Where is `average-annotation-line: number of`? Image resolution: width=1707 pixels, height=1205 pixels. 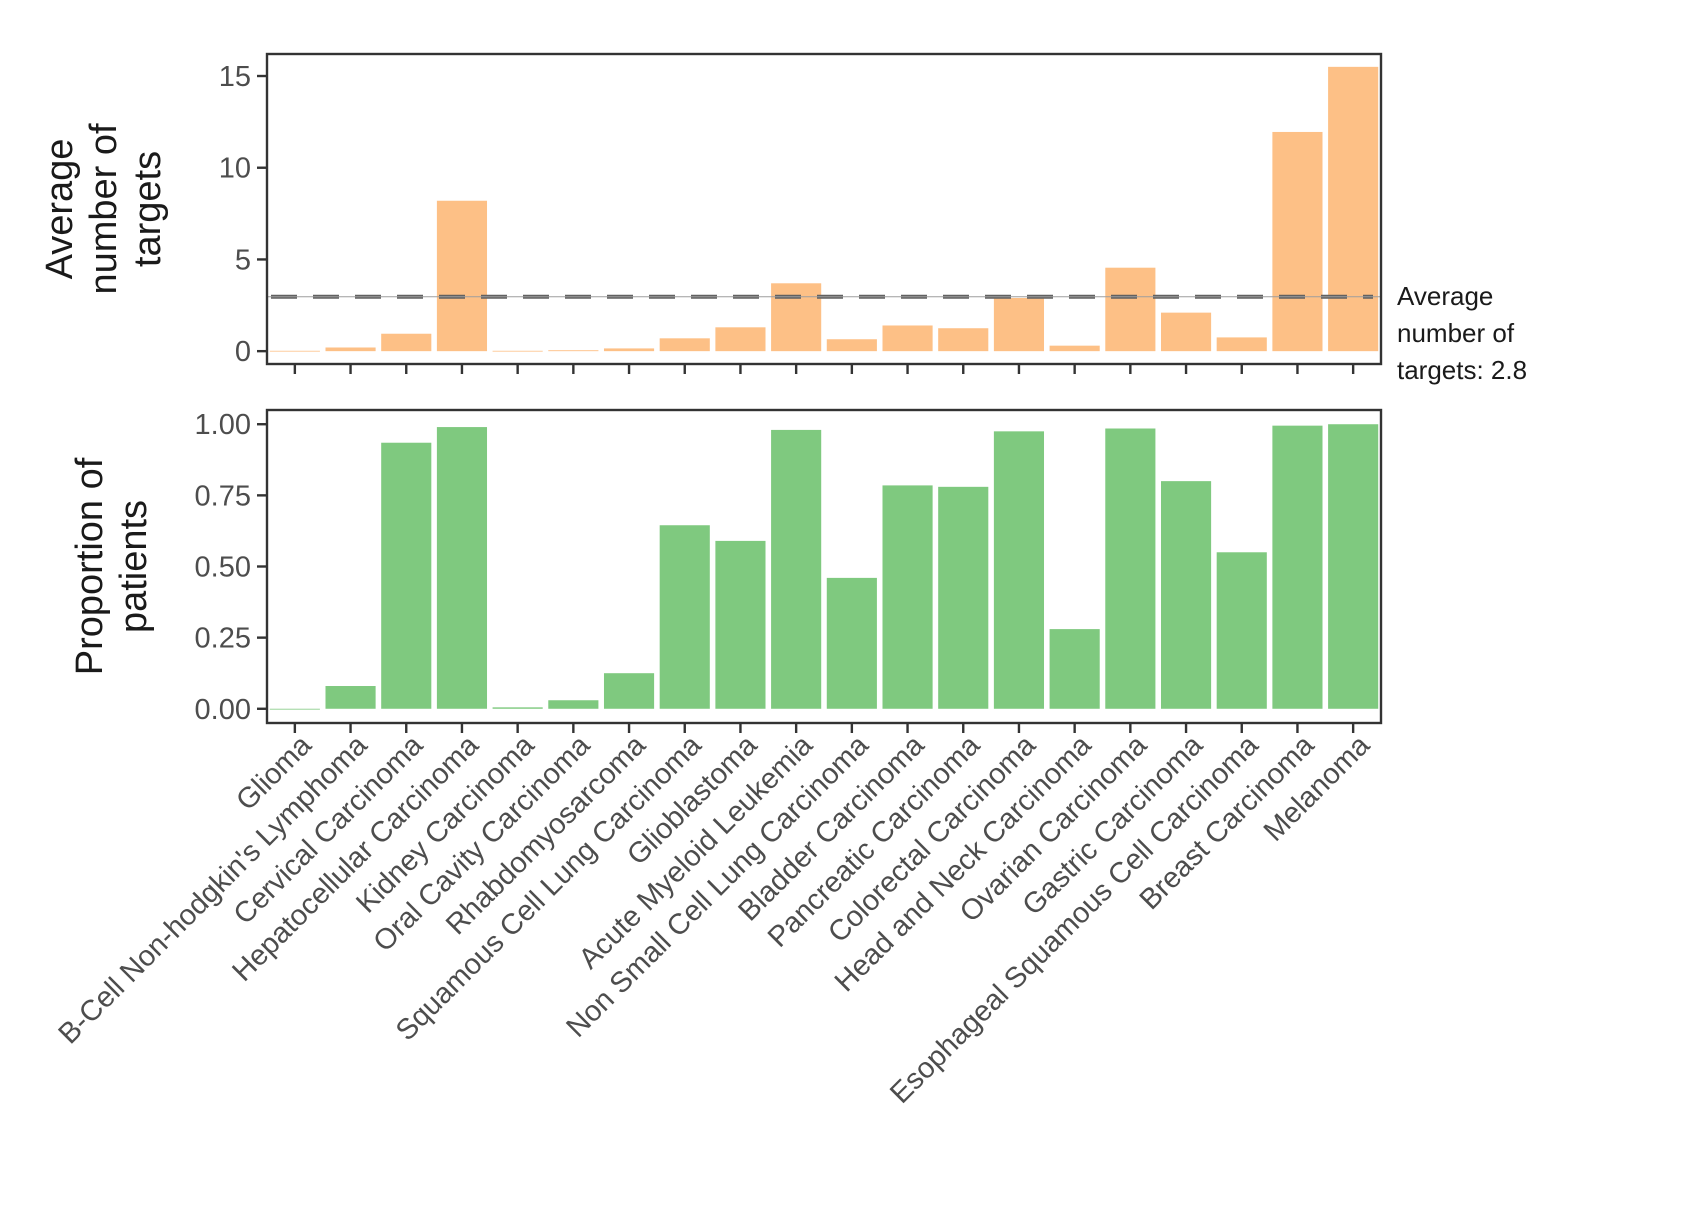 average-annotation-line: number of is located at coordinates (1456, 333).